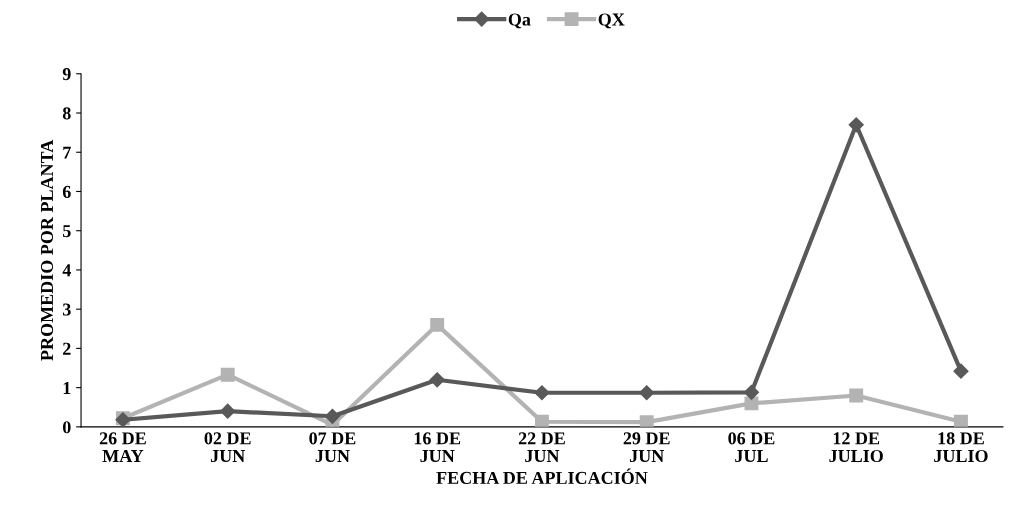  What do you see at coordinates (856, 447) in the screenshot?
I see `x-tick-label: 12 DE JULIO` at bounding box center [856, 447].